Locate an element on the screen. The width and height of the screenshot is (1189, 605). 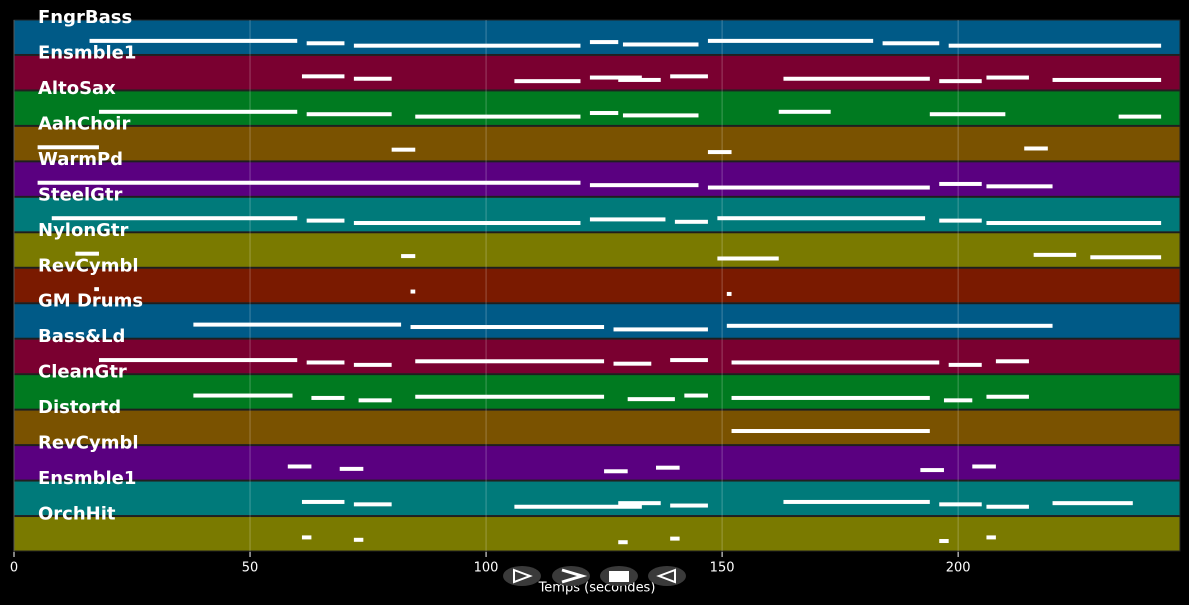
stop-button is located at coordinates (619, 576).